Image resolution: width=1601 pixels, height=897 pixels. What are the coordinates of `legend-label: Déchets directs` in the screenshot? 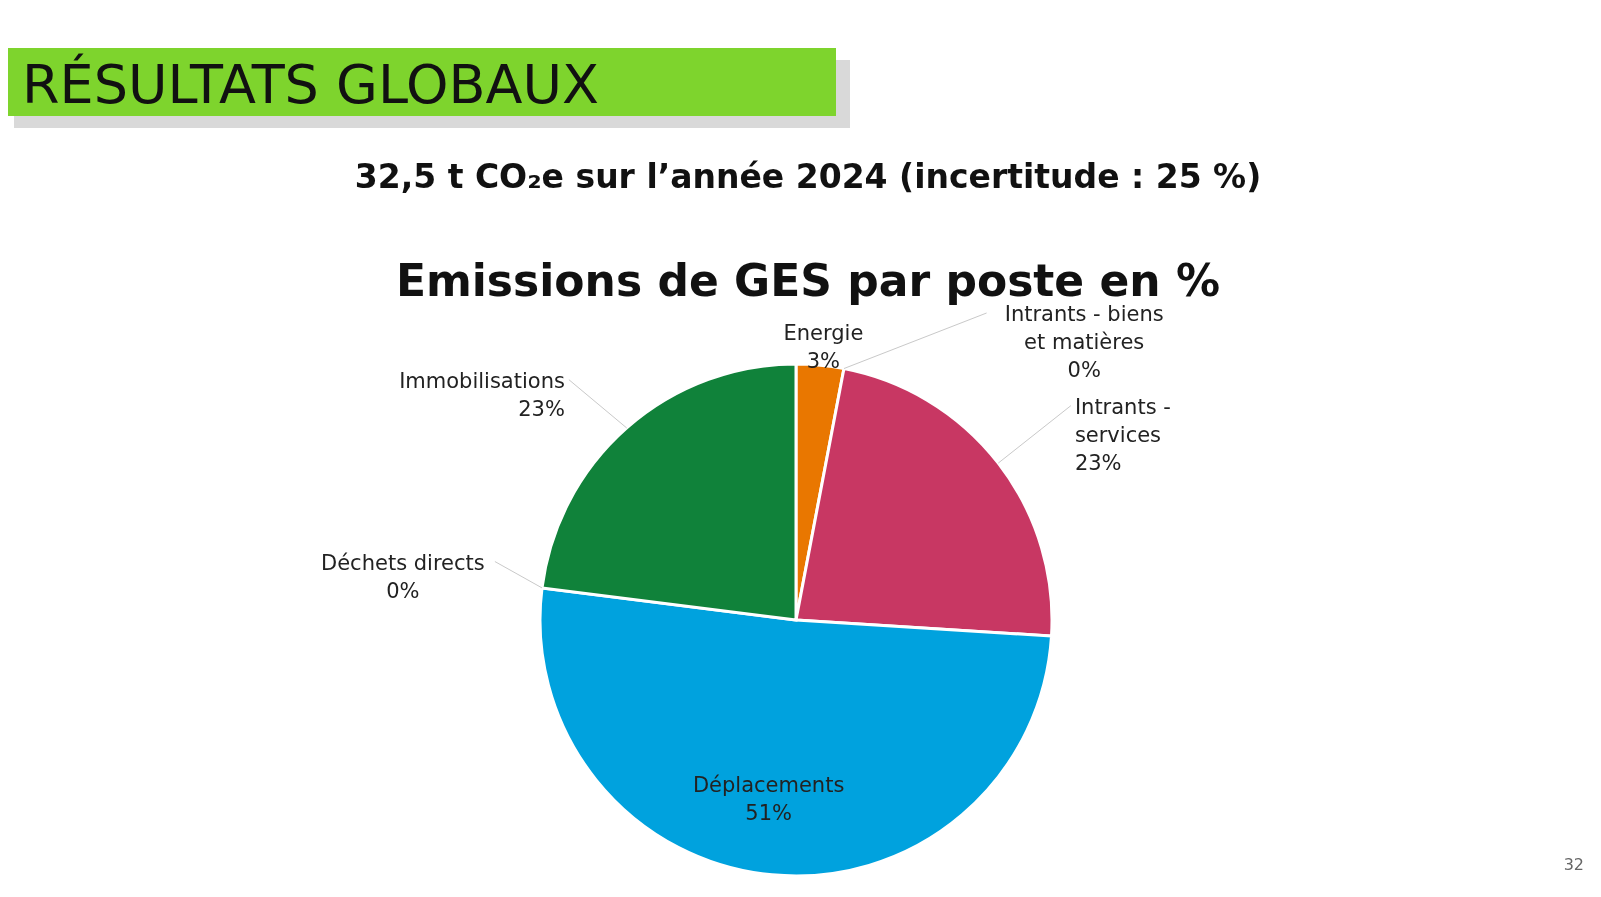 It's located at (403, 562).